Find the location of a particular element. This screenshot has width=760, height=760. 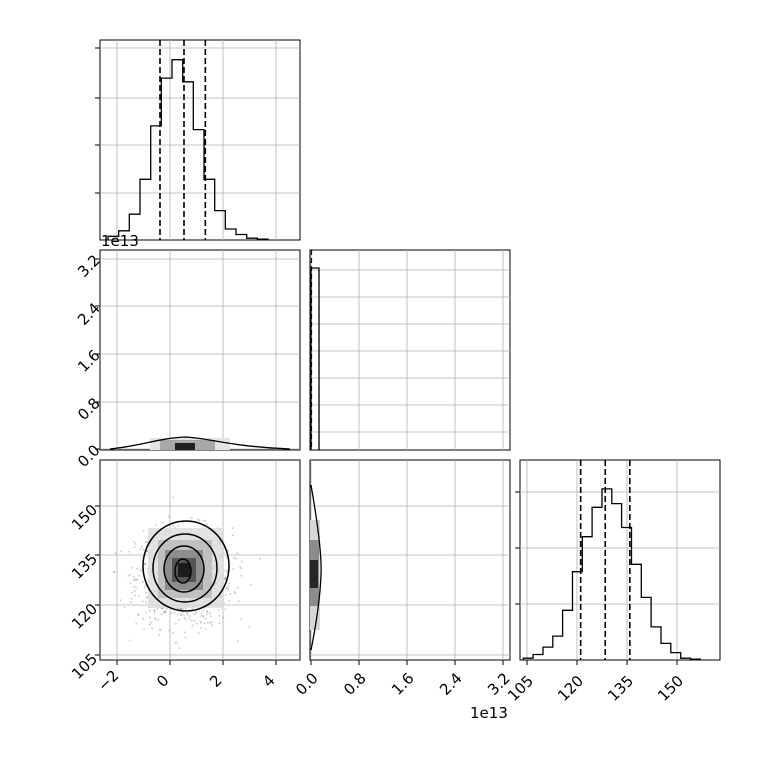

panel-joint-1-2: 1e13 0.0 0.8 1.6 2.4 3.2 is located at coordinates (187, 351).